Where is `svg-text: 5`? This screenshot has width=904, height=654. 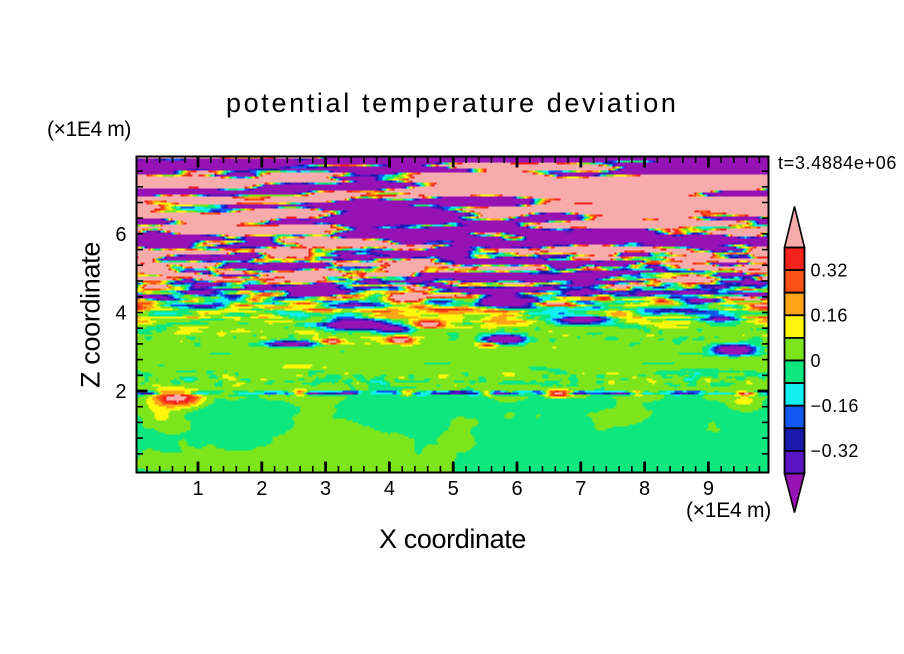 svg-text: 5 is located at coordinates (453, 489).